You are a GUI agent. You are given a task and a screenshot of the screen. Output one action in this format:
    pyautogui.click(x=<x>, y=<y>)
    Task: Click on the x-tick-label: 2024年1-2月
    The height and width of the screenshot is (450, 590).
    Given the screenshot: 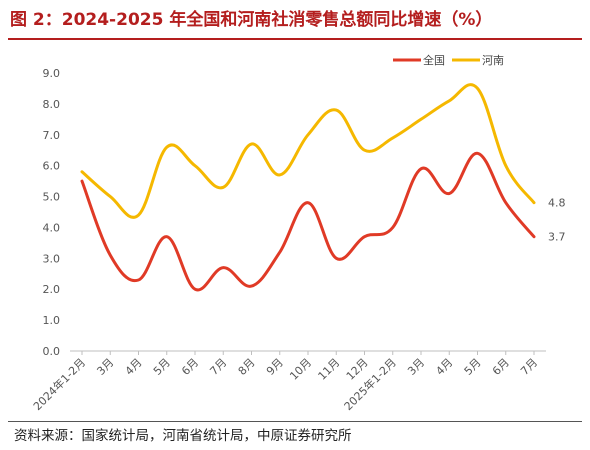 What is the action you would take?
    pyautogui.click(x=59, y=384)
    